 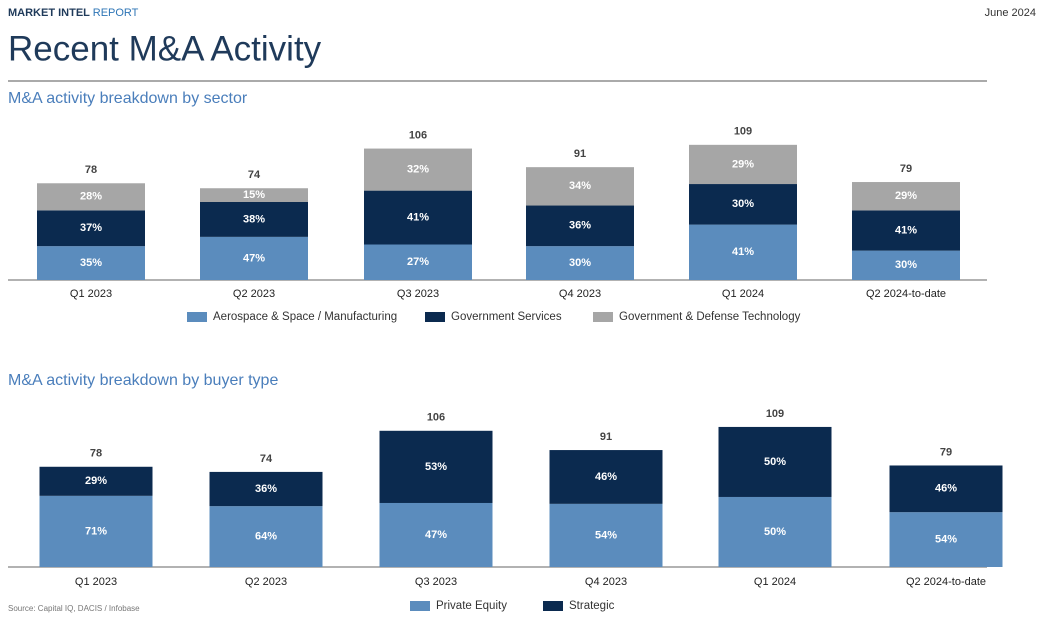 What do you see at coordinates (116, 13) in the screenshot?
I see `brand-suffix: REPORT` at bounding box center [116, 13].